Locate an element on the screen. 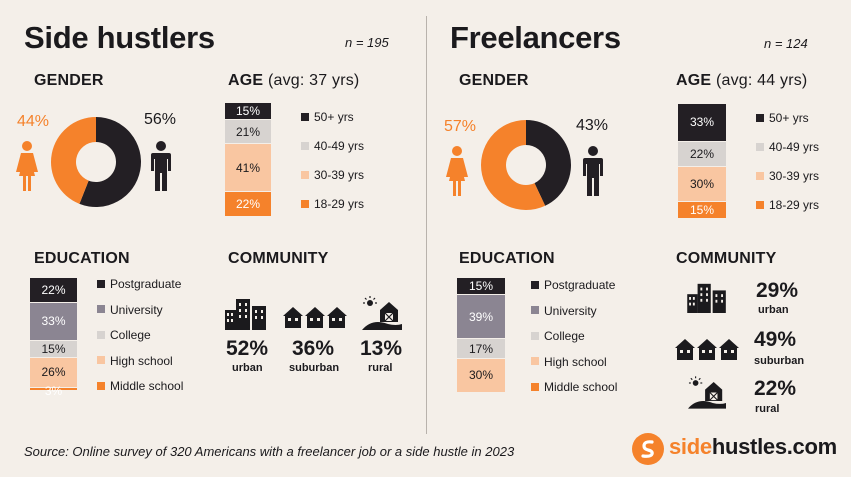 This screenshot has width=851, height=477. right-education-legend-item: Middle school is located at coordinates (574, 387).